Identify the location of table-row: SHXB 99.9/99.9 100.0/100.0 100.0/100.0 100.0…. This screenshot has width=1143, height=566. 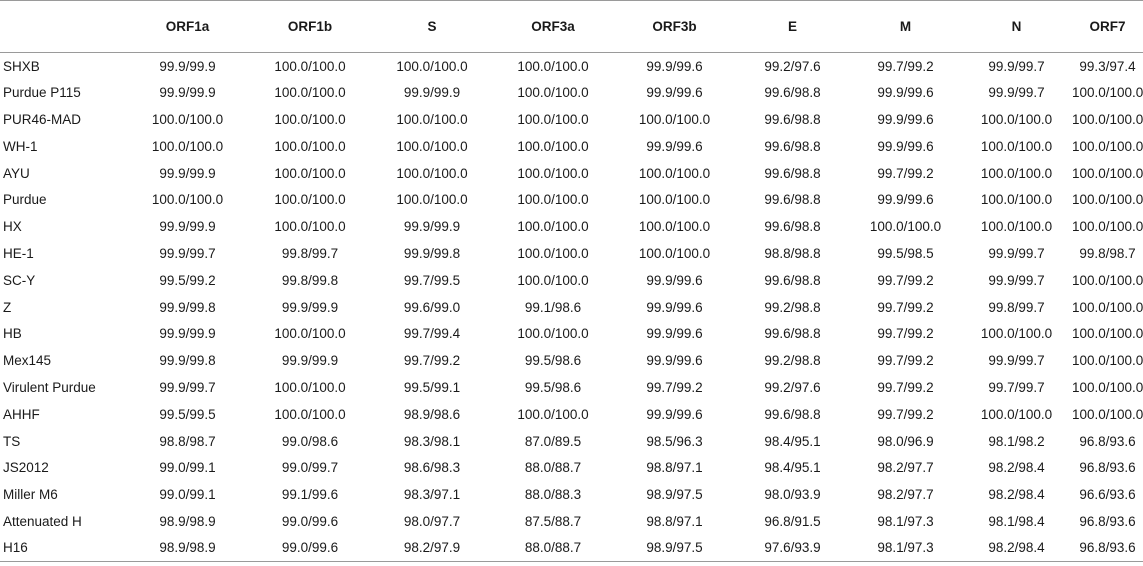
(571, 66).